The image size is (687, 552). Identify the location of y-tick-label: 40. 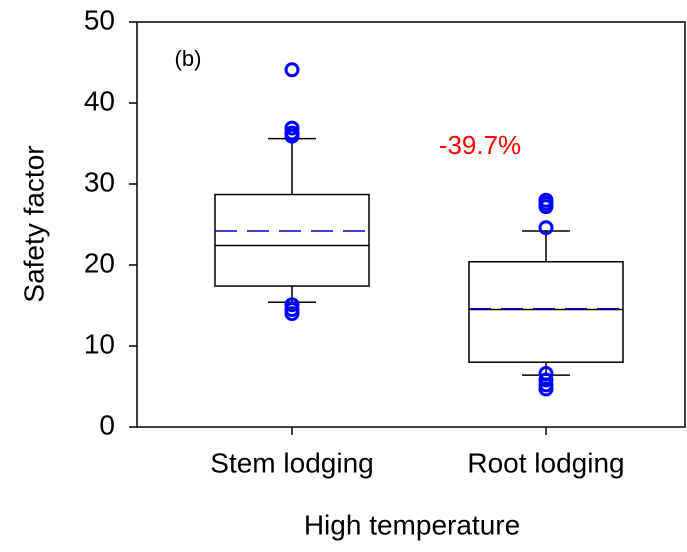
(99, 100).